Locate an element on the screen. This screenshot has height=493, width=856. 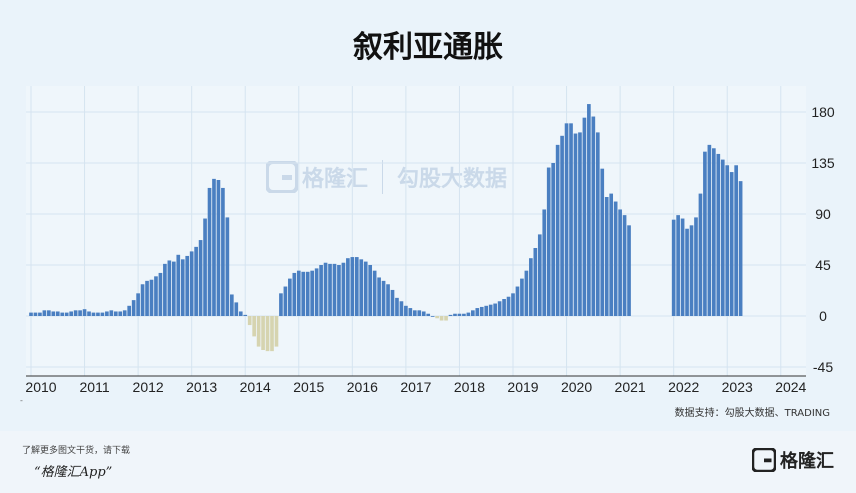
y-tick-label: 90 is located at coordinates (823, 214).